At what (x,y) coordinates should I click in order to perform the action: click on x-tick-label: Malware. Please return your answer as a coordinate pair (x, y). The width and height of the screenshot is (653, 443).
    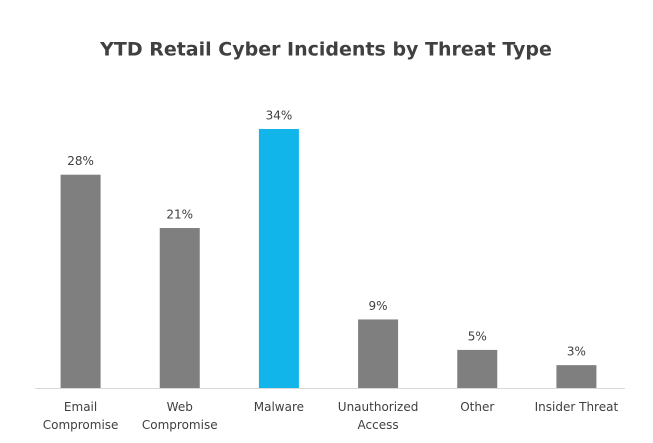
    Looking at the image, I should click on (279, 407).